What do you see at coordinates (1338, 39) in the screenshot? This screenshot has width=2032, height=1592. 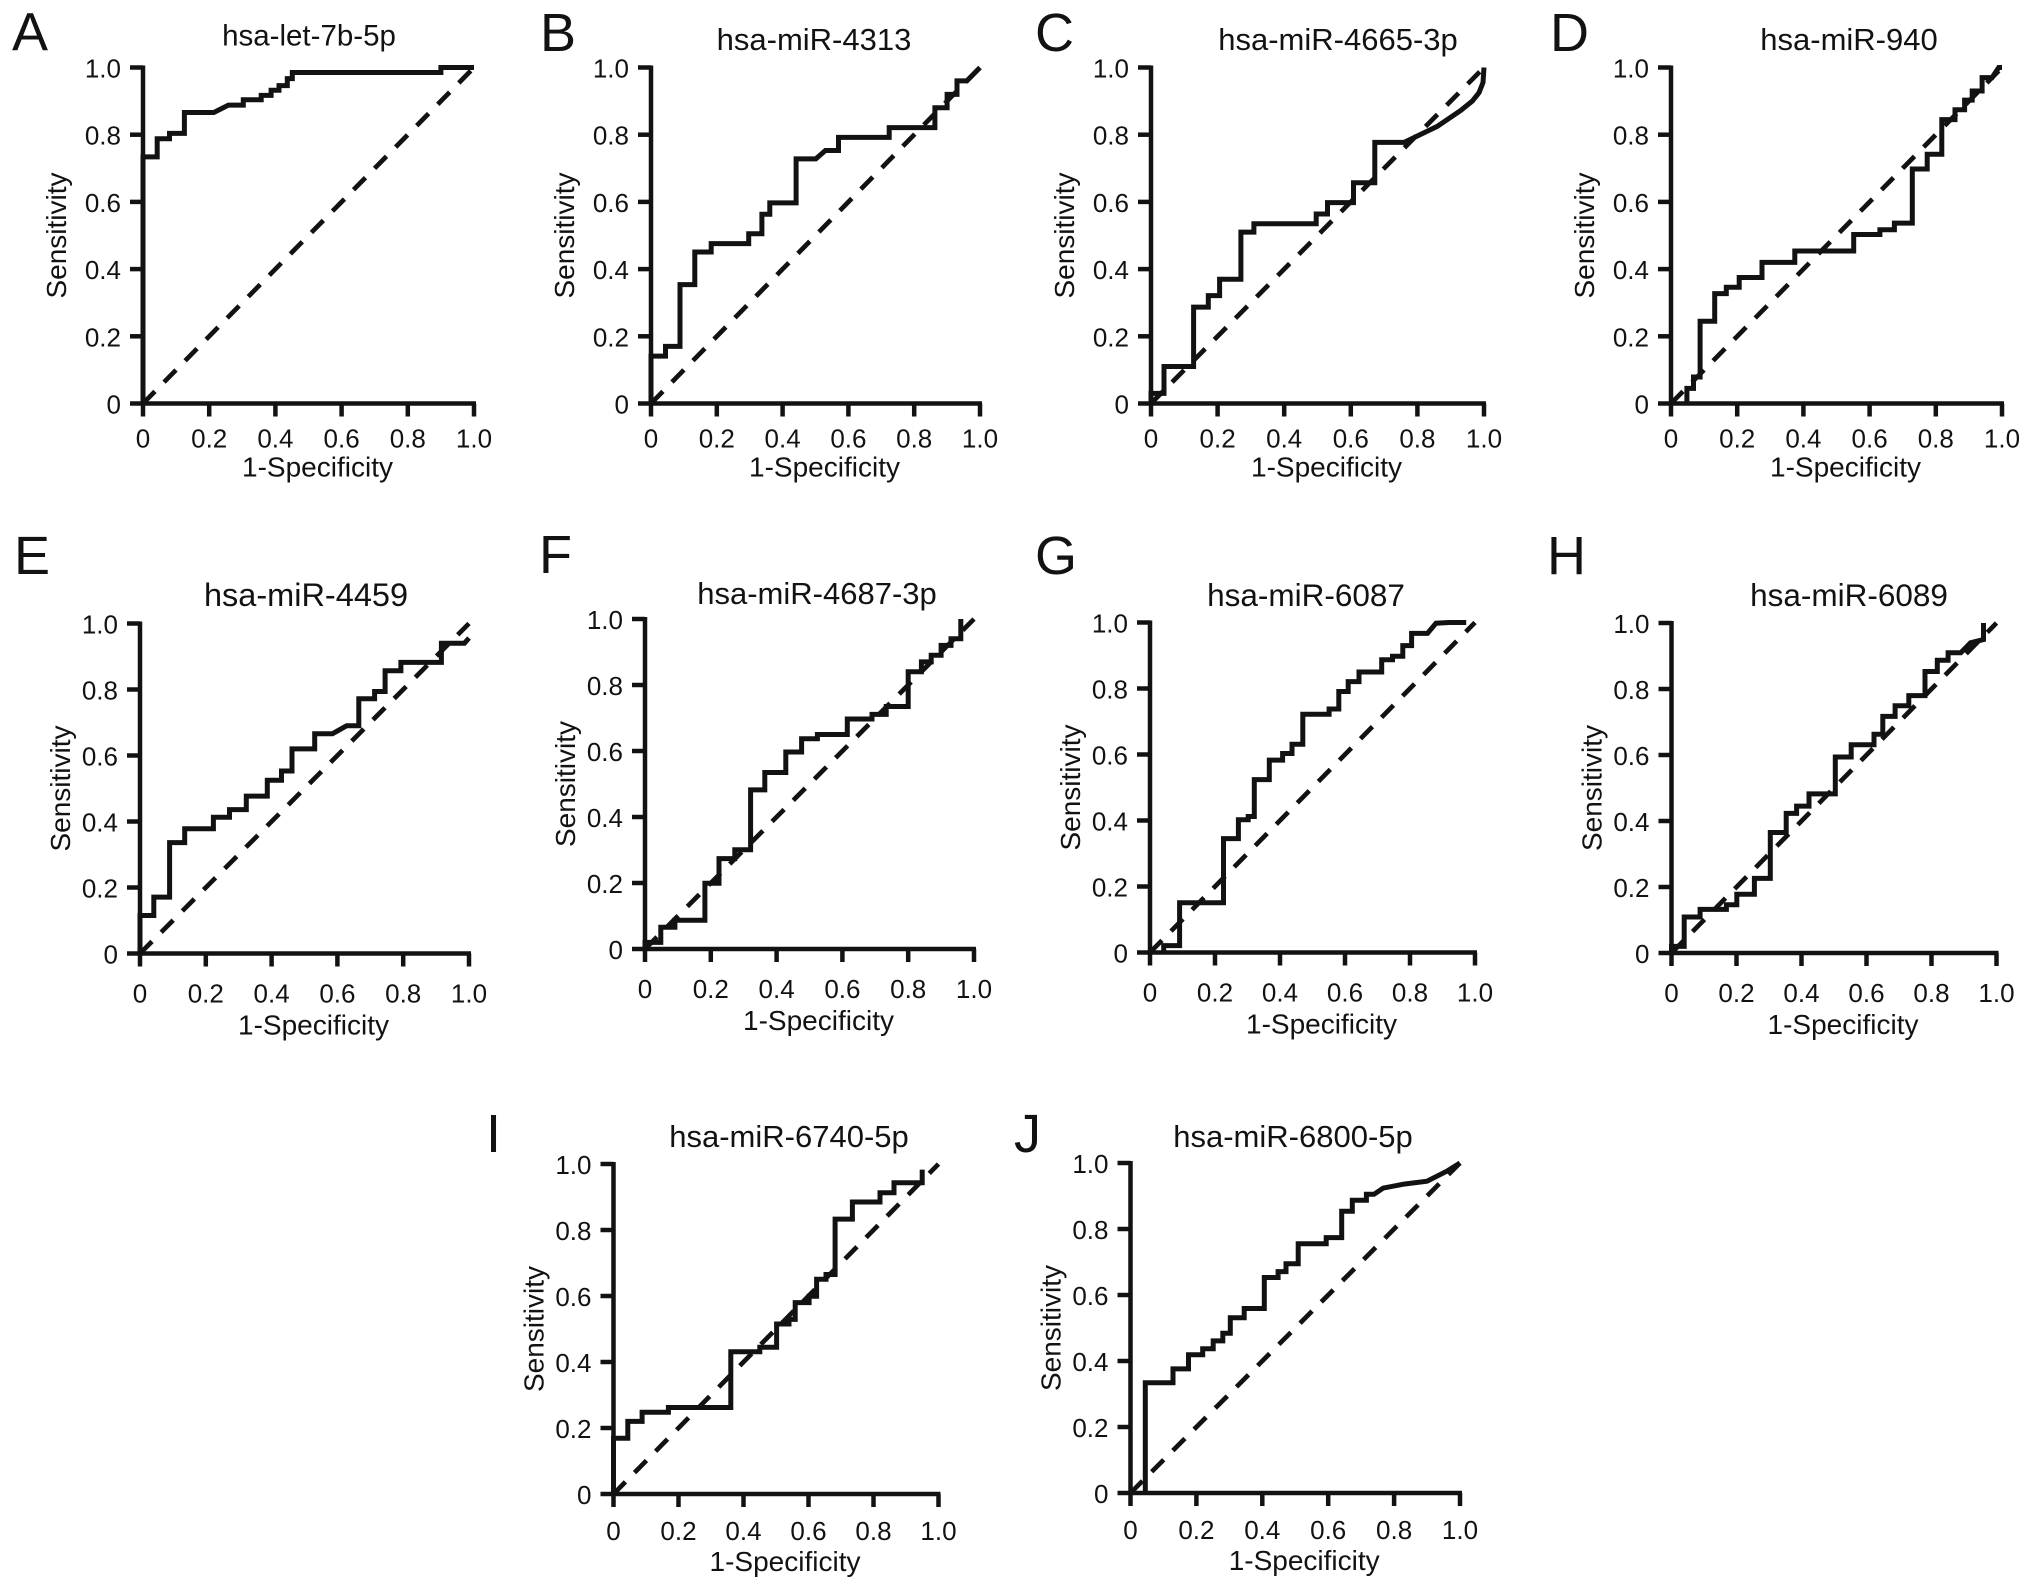 I see `svg-text: hsa-miR-4665-3p` at bounding box center [1338, 39].